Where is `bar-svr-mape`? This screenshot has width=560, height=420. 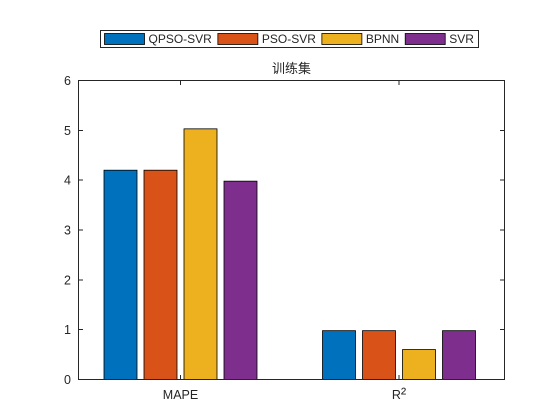
bar-svr-mape is located at coordinates (240, 280).